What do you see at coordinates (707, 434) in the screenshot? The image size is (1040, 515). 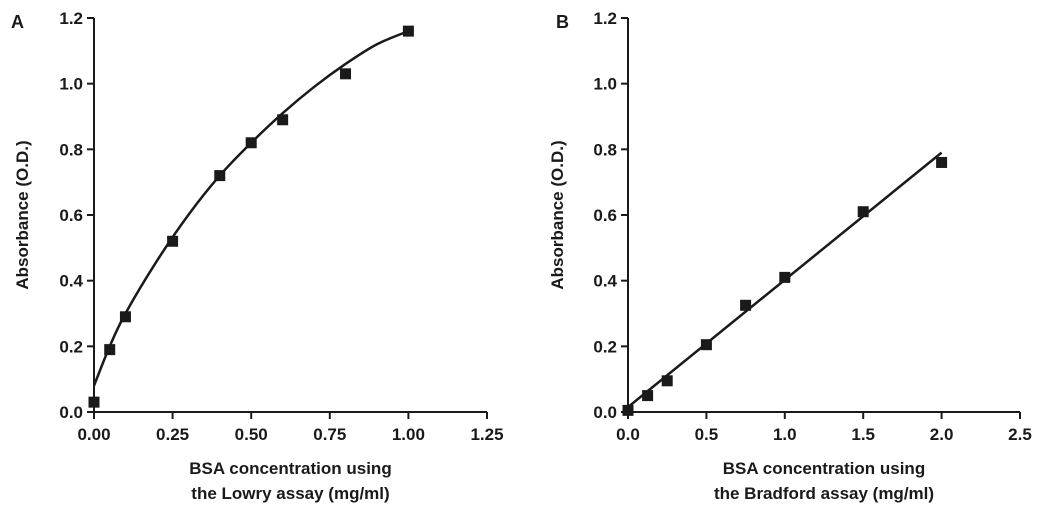 I see `x-tick-label: 0.5` at bounding box center [707, 434].